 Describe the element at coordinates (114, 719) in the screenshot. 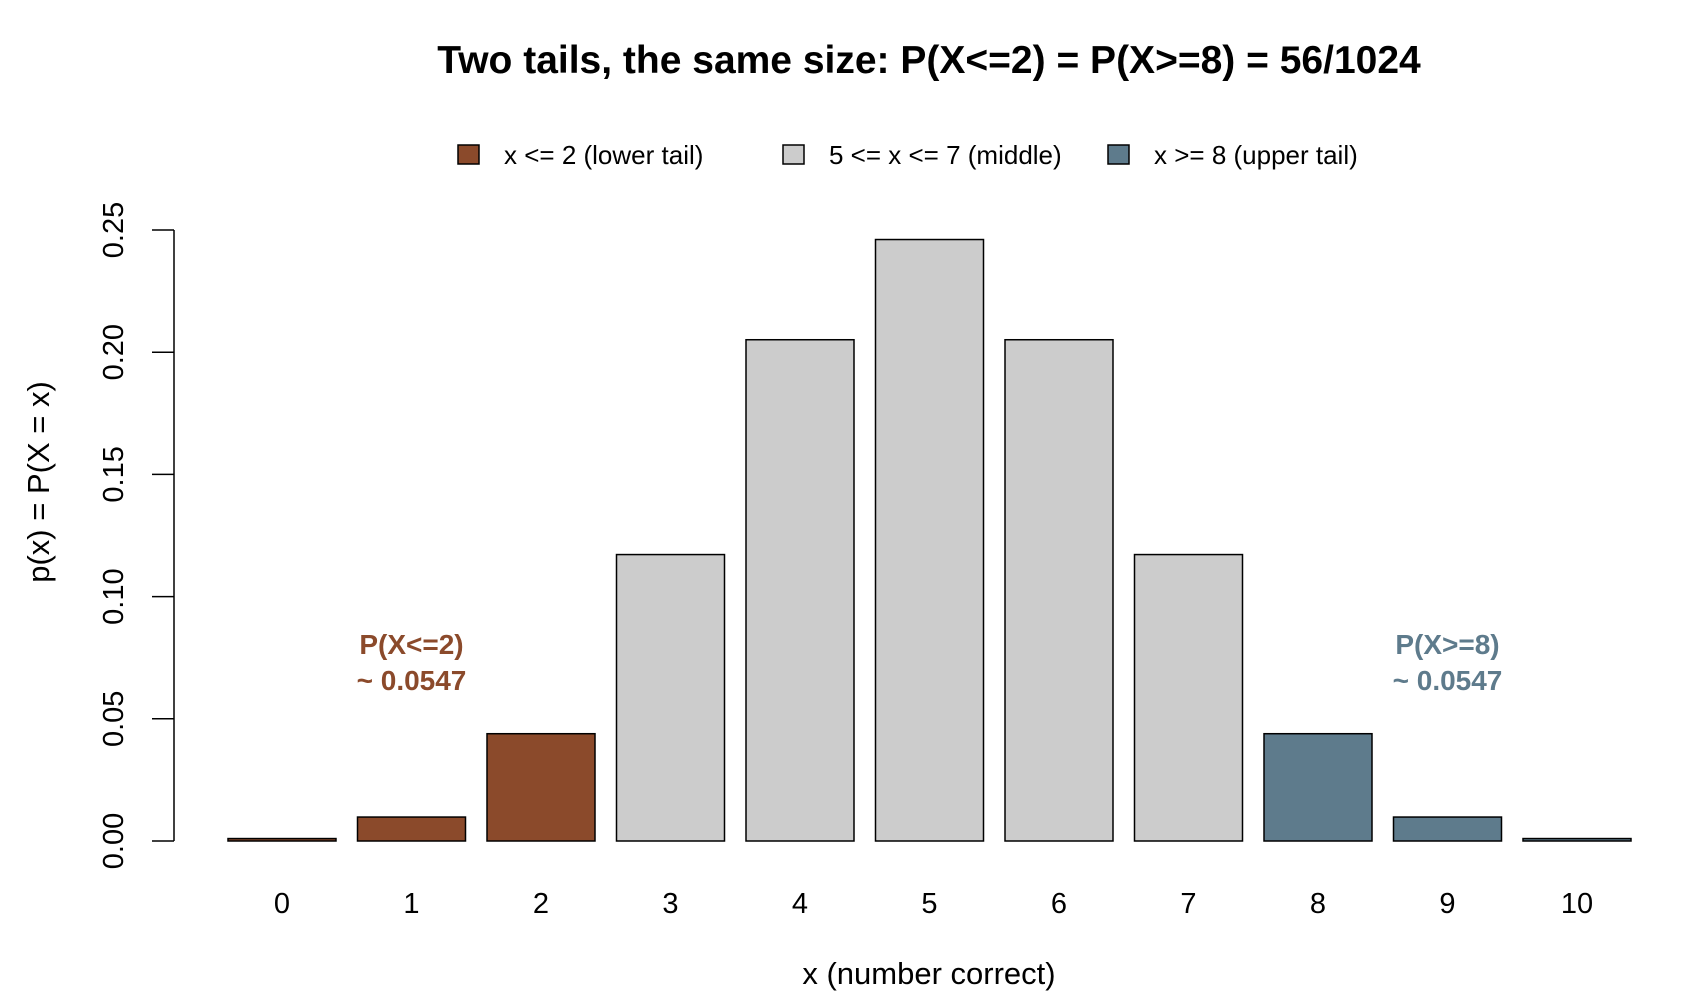

I see `y-tick-label: 0.05` at that location.